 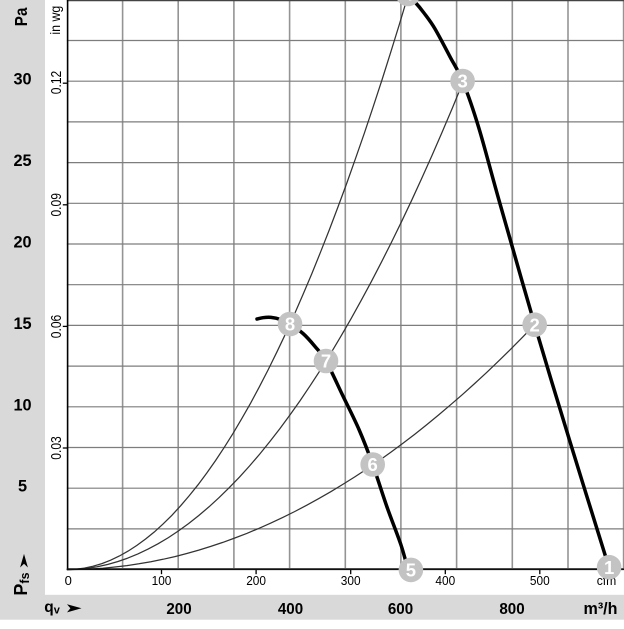 I want to click on svg-text: 300, so click(x=351, y=580).